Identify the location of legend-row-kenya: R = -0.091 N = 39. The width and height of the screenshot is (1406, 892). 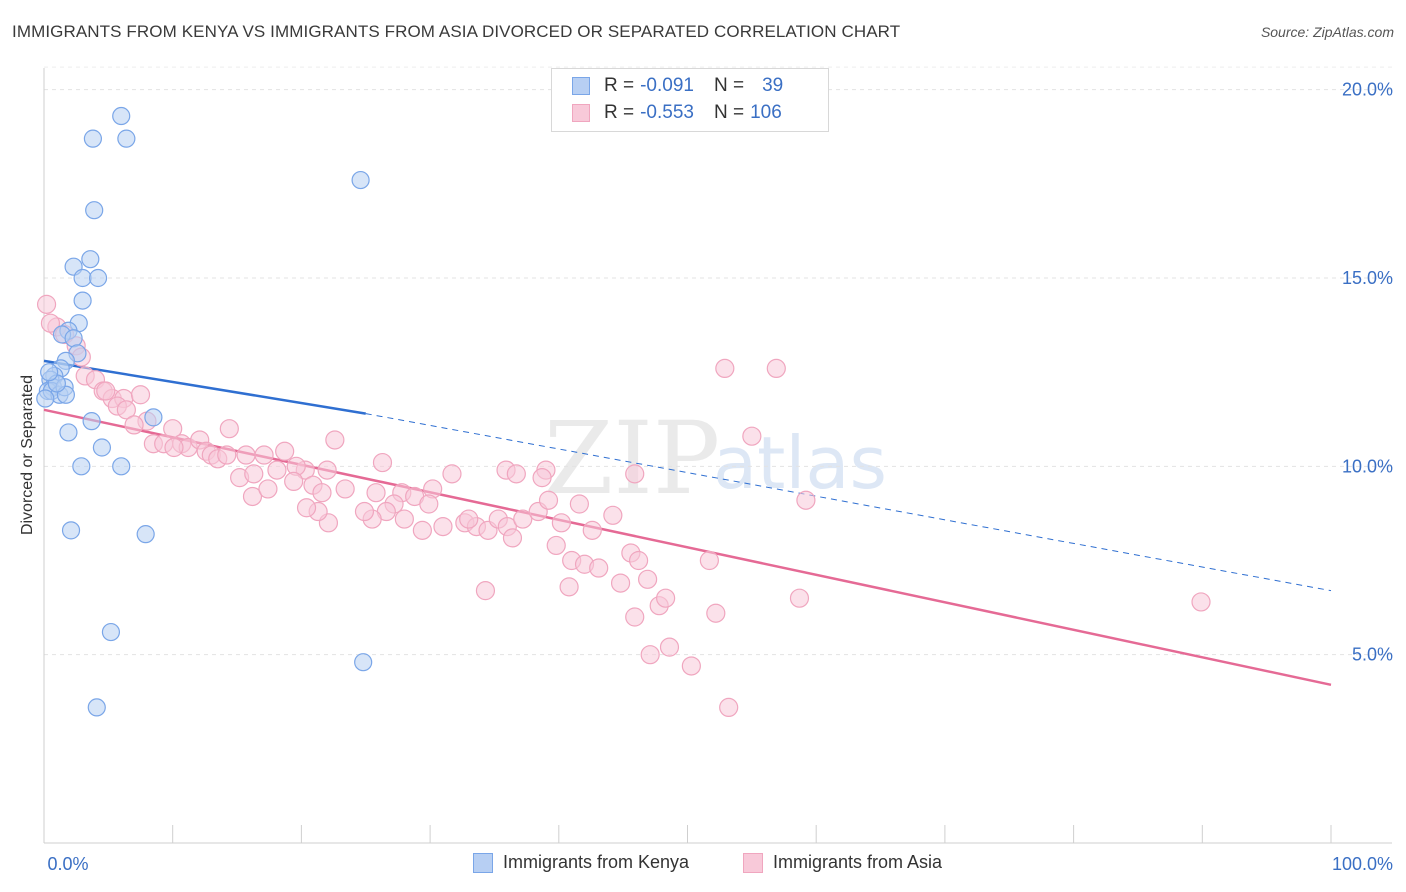
(677, 86).